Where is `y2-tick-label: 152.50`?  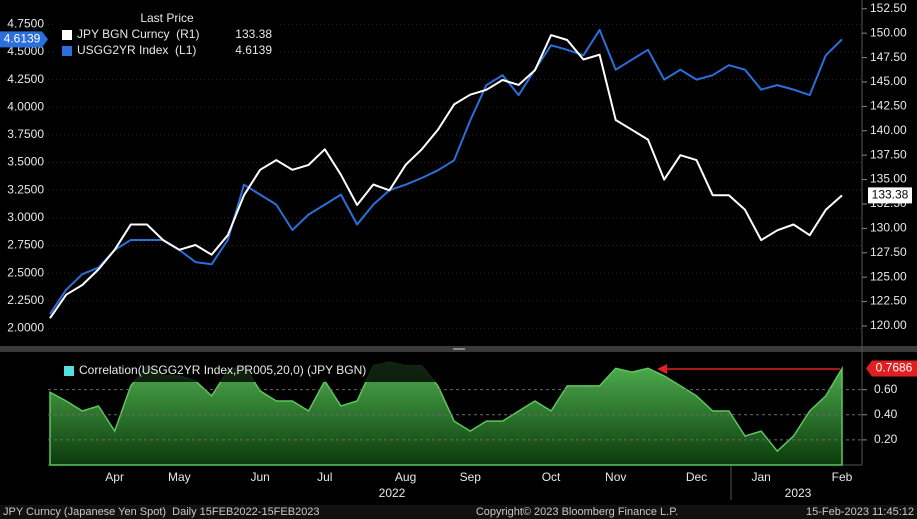 y2-tick-label: 152.50 is located at coordinates (888, 8).